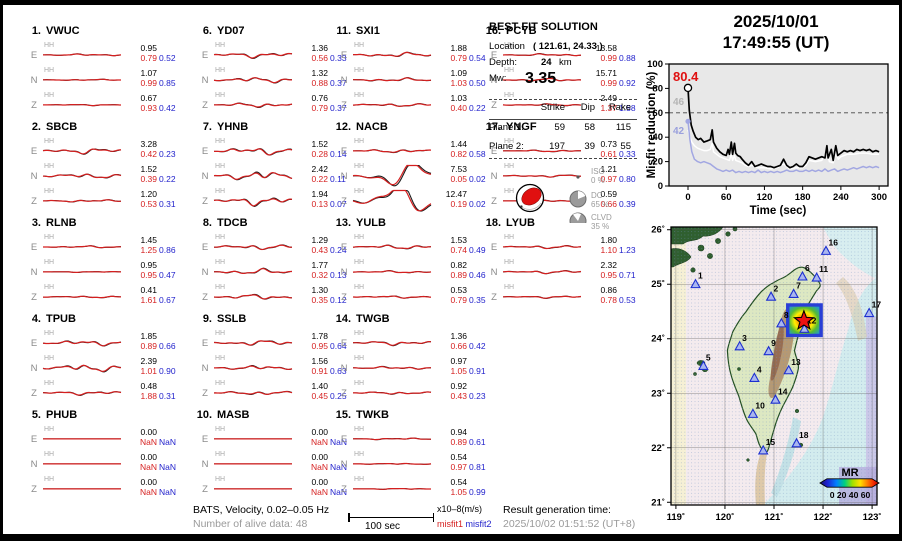 This screenshot has width=902, height=541. Describe the element at coordinates (458, 482) in the screenshot. I see `amplitude-value: 0.54` at that location.